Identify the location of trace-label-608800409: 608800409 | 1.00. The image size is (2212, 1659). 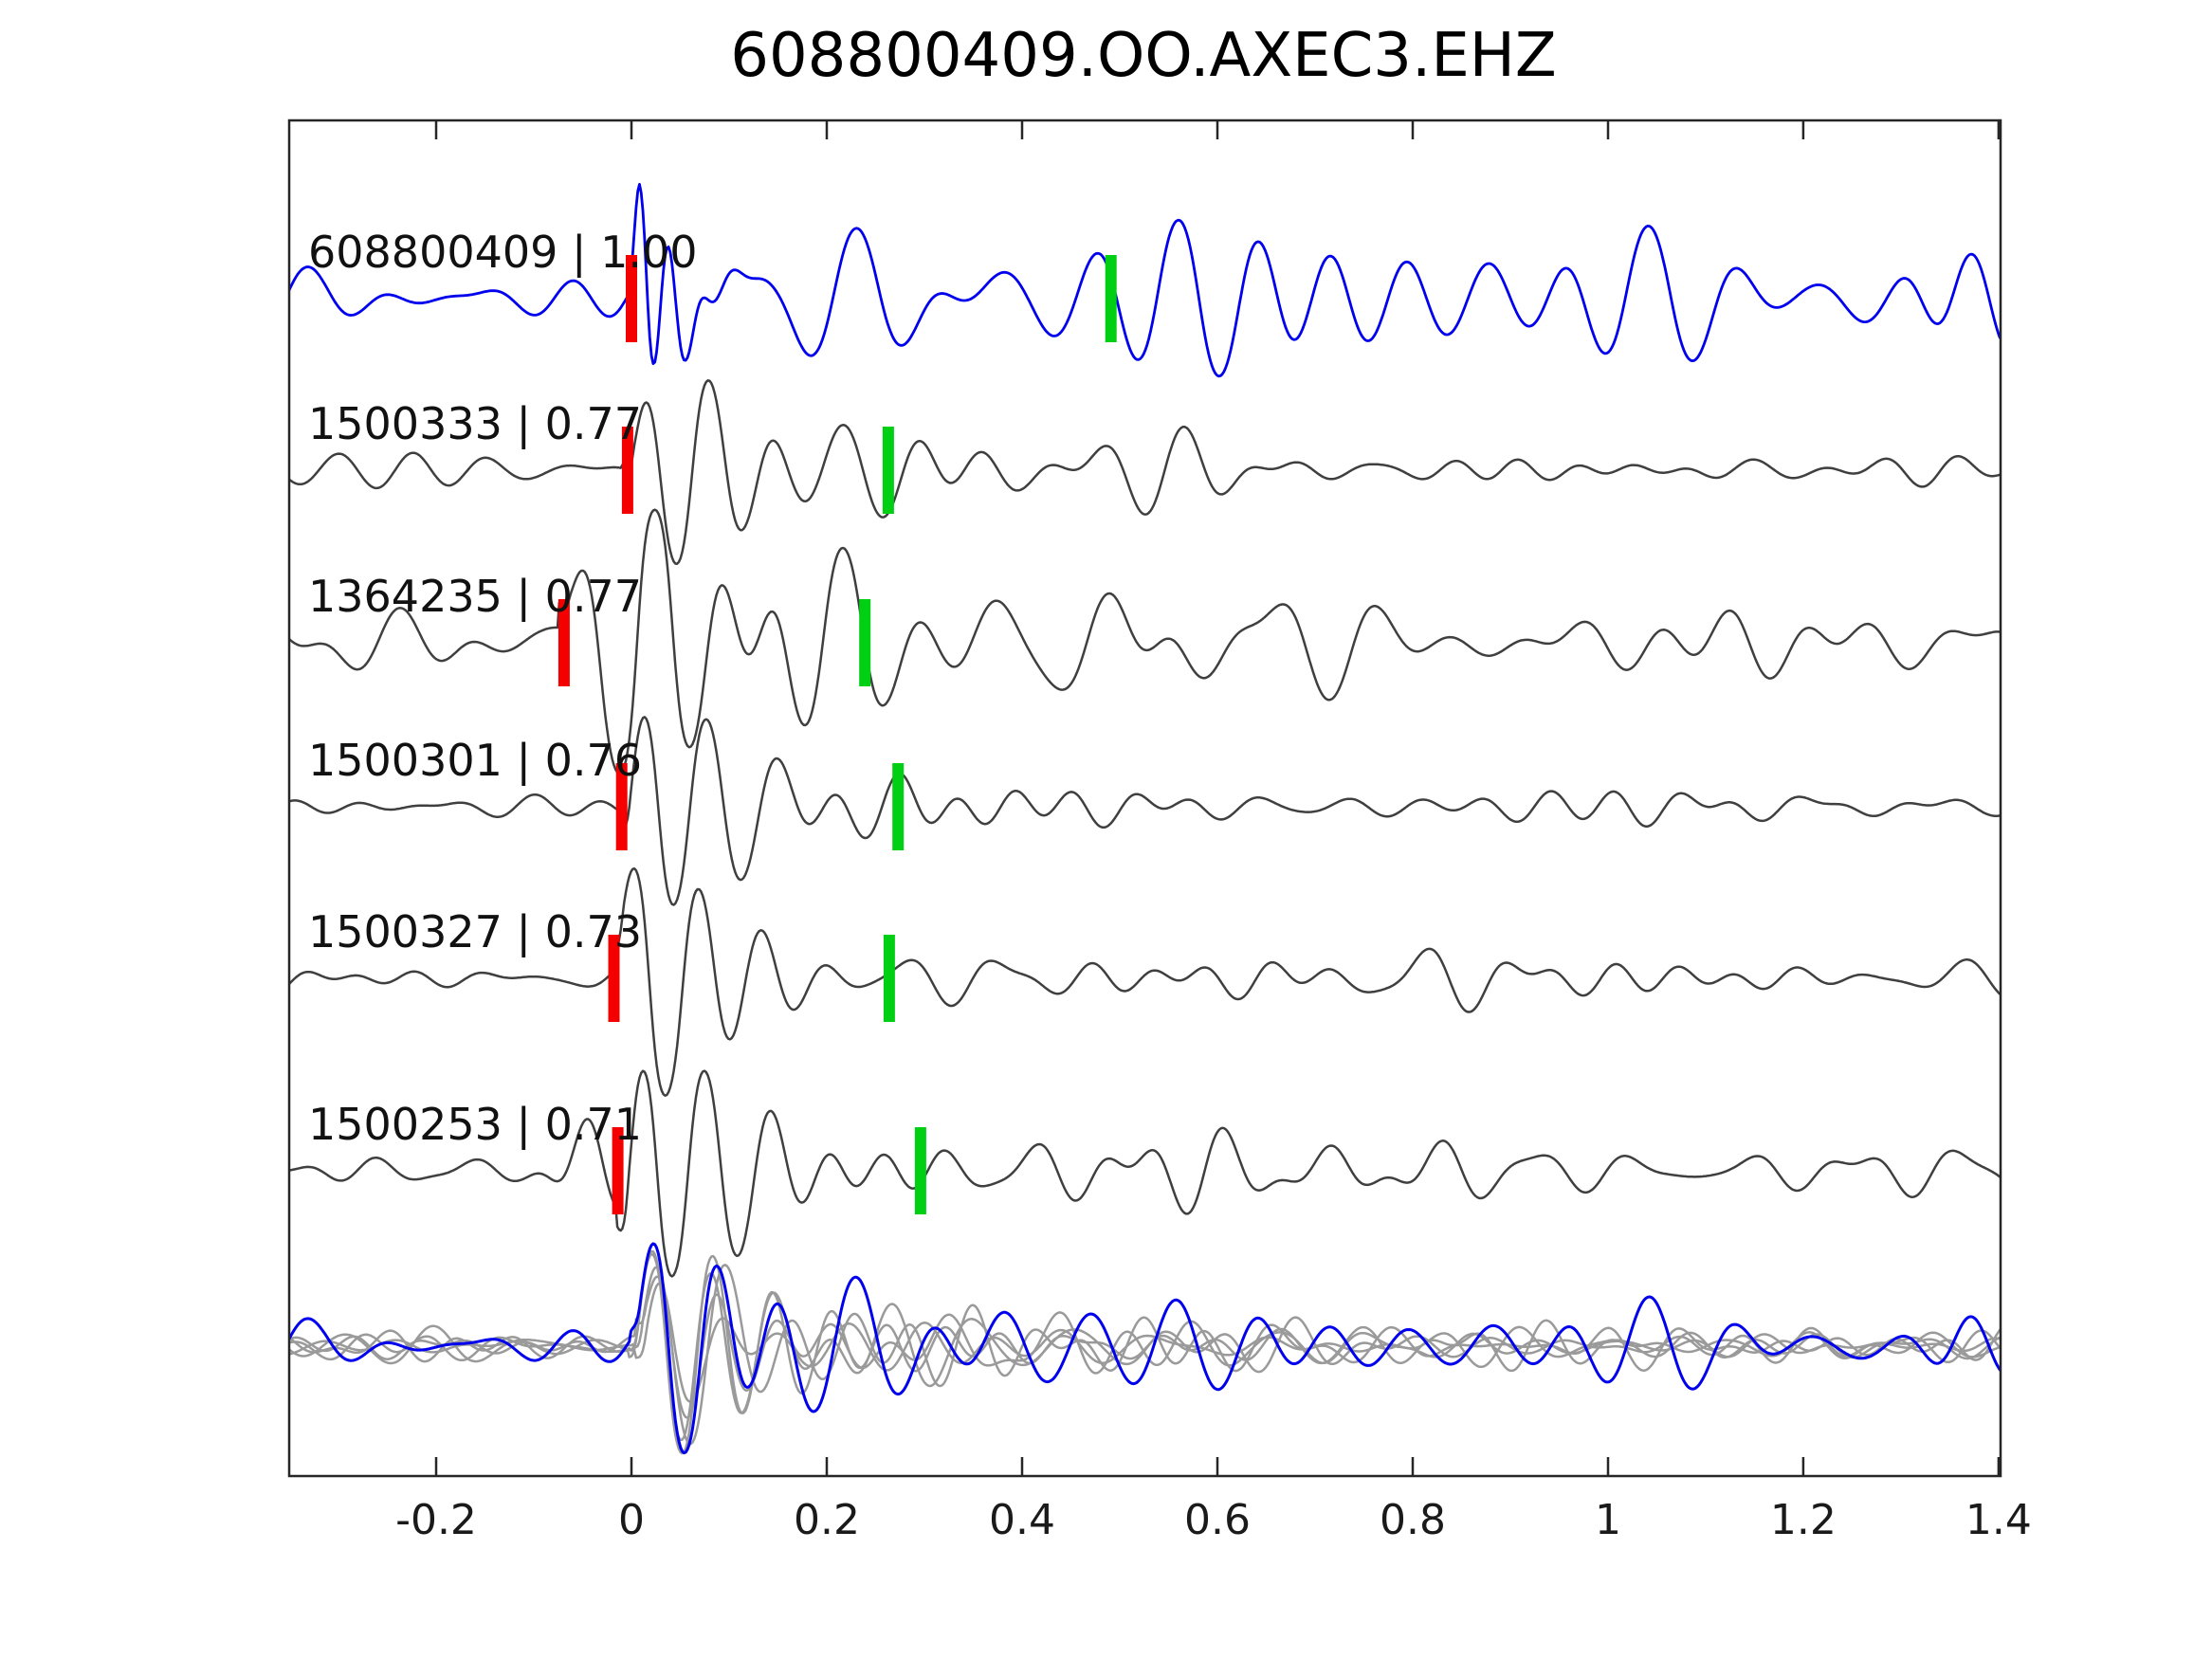
(503, 252).